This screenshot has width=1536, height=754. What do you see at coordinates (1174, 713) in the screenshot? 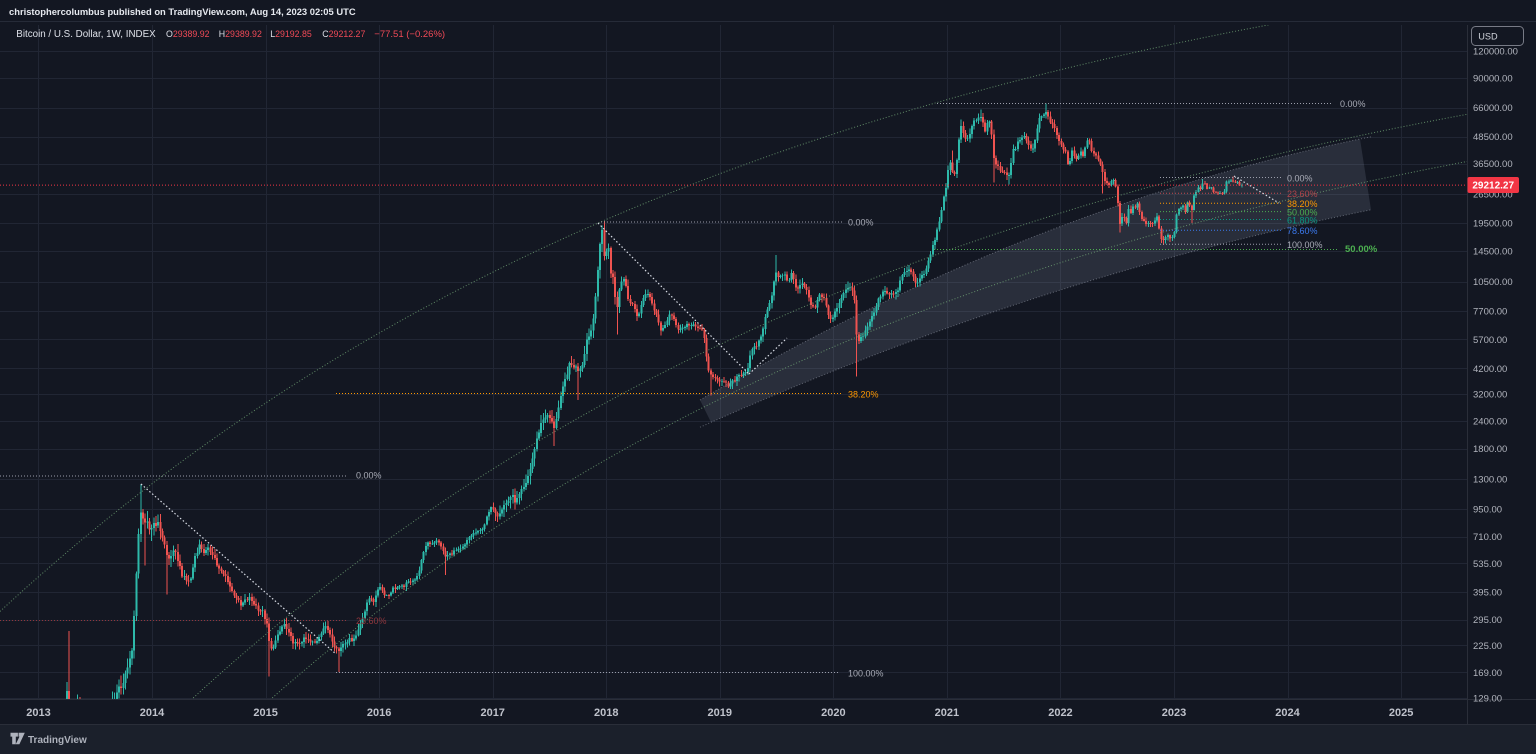
I see `svg-text: 2023` at bounding box center [1174, 713].